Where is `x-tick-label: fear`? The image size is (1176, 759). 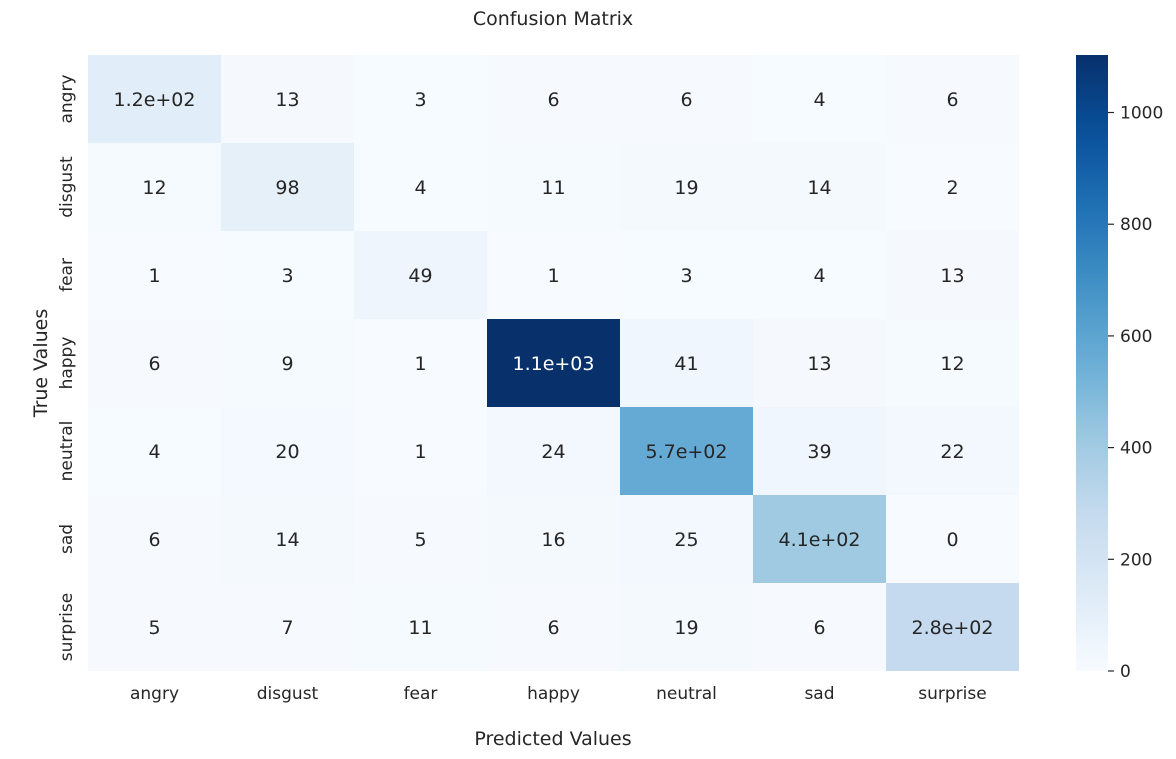
x-tick-label: fear is located at coordinates (421, 694).